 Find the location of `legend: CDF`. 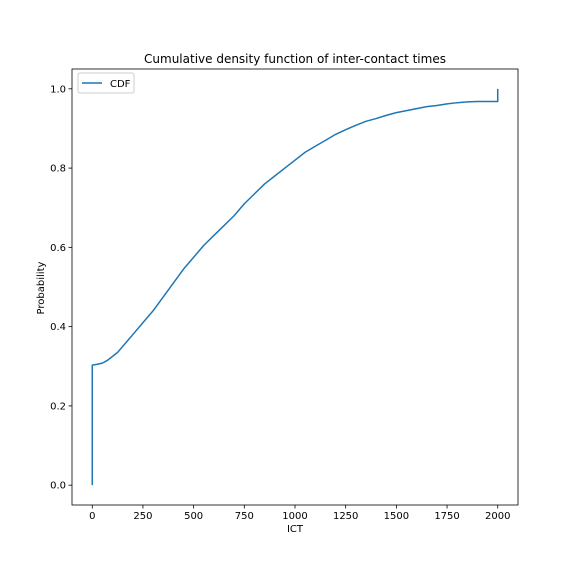

legend: CDF is located at coordinates (106, 83).